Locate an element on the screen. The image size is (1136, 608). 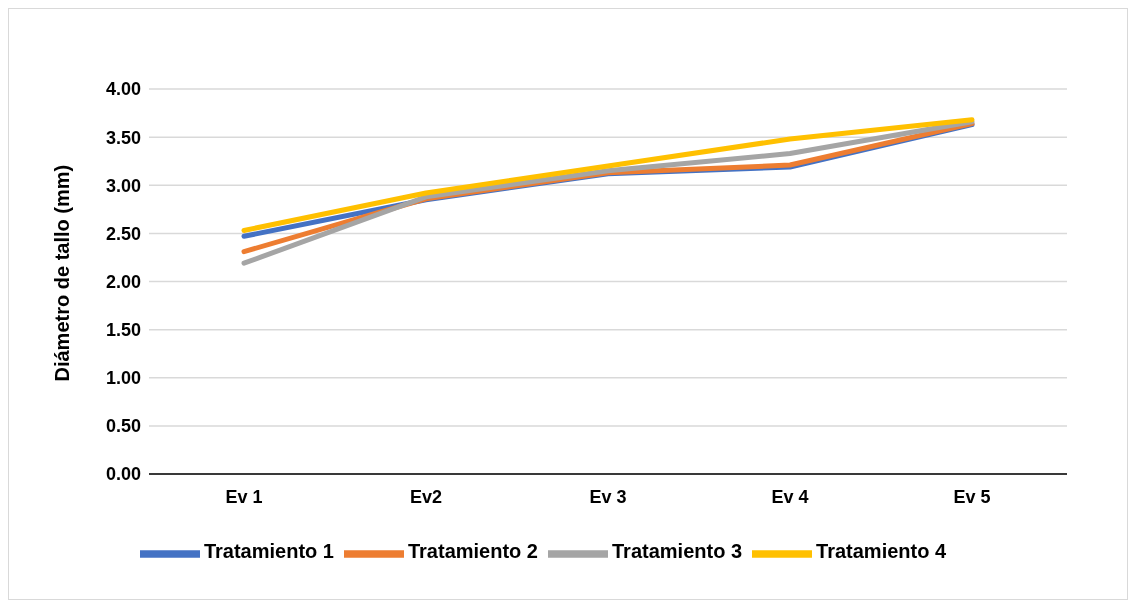
x-tick-label: Ev 1 is located at coordinates (244, 496).